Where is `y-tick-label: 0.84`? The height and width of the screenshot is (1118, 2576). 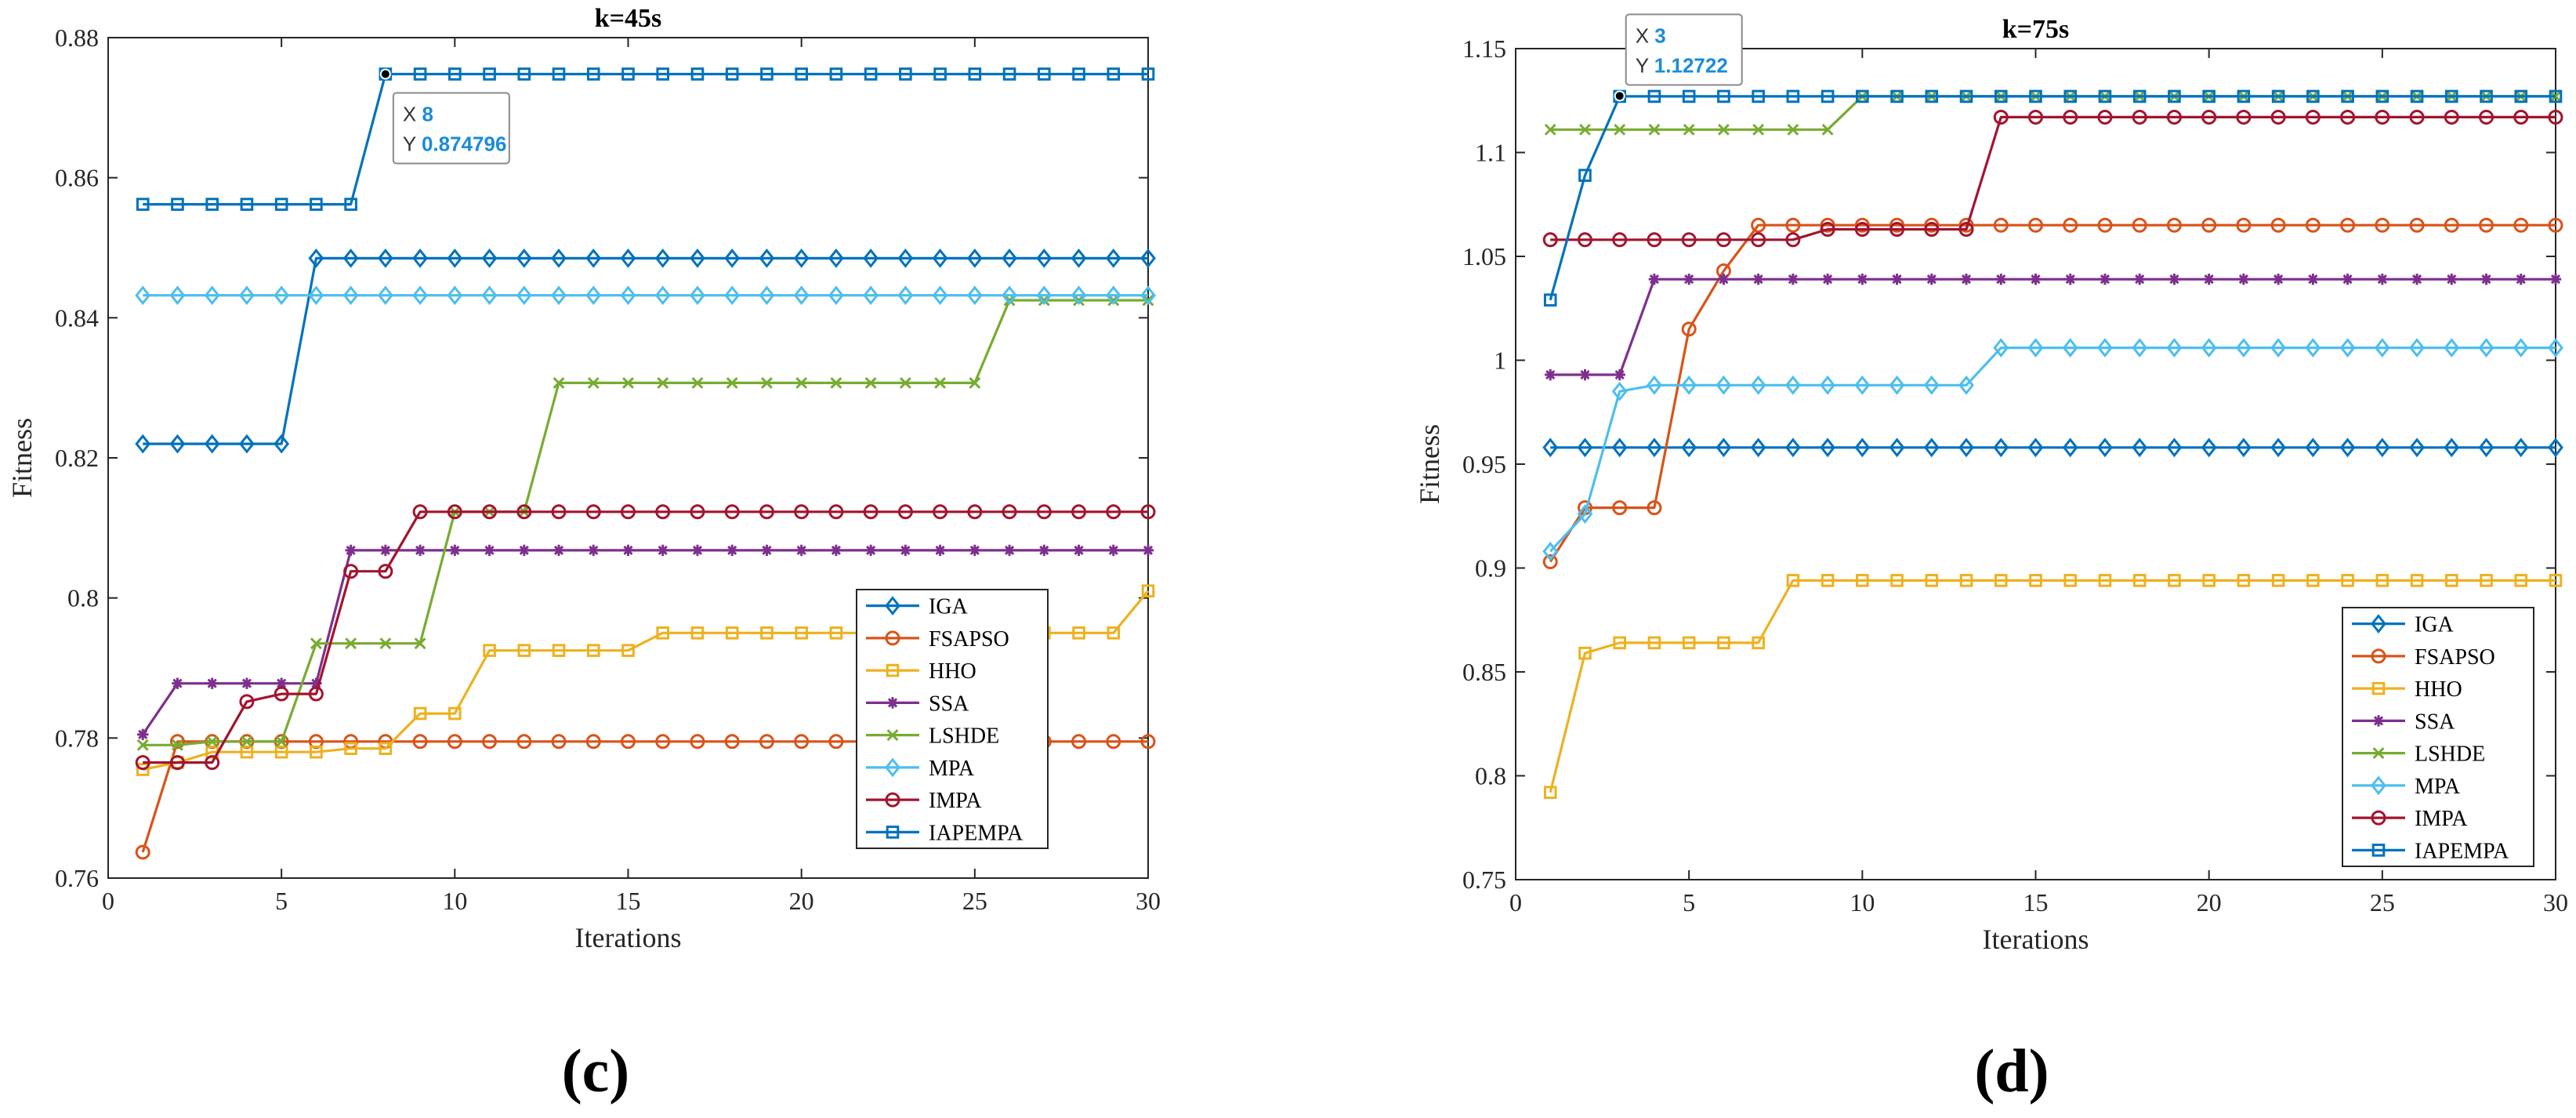 y-tick-label: 0.84 is located at coordinates (77, 317).